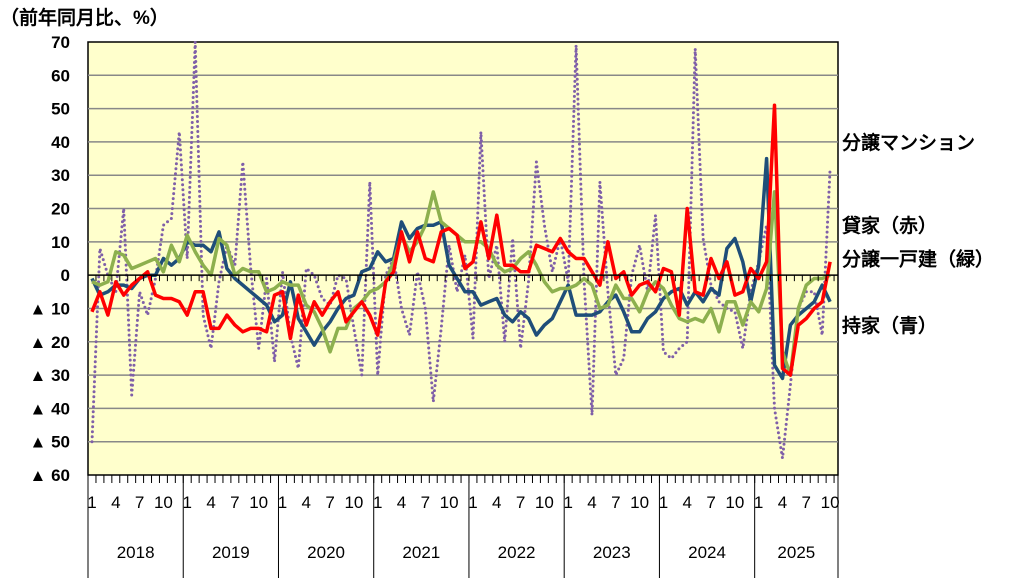 This screenshot has width=1014, height=583. Describe the element at coordinates (60, 42) in the screenshot. I see `y-tick-label: 70` at that location.